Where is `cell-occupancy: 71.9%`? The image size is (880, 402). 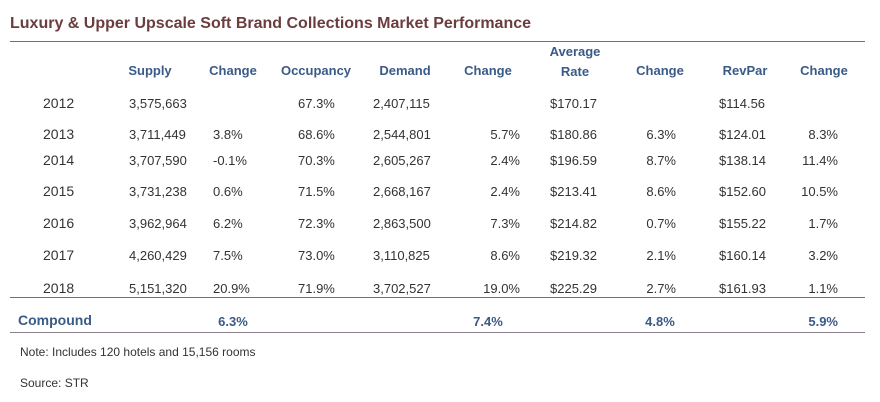
cell-occupancy: 71.9% is located at coordinates (316, 288).